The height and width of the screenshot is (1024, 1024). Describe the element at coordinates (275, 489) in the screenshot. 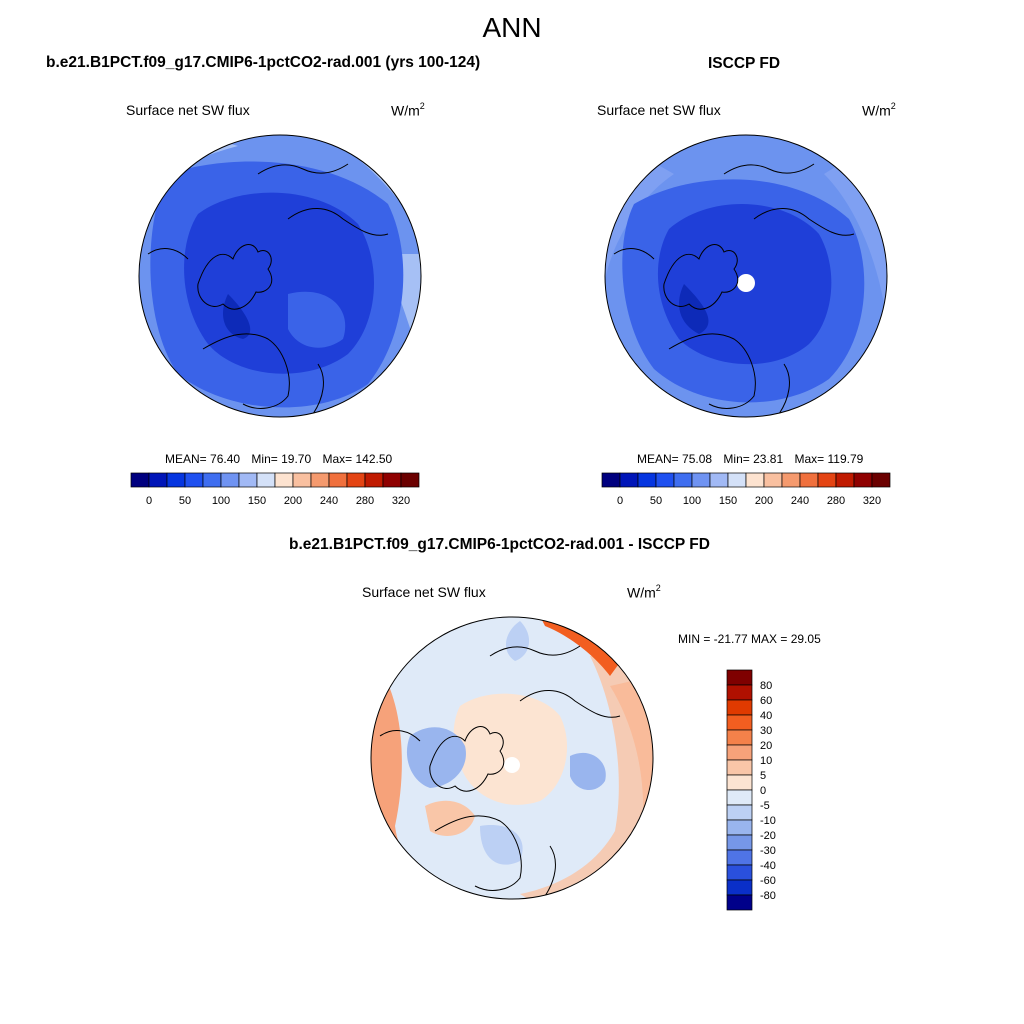

I see `panel-1-colorbar: 0 50 100 150 200 240 280 320` at that location.